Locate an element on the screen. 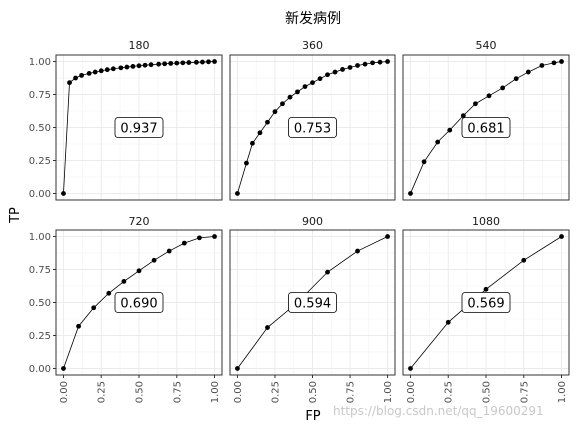 The image size is (577, 431). strip-label-360: 360 is located at coordinates (312, 45).